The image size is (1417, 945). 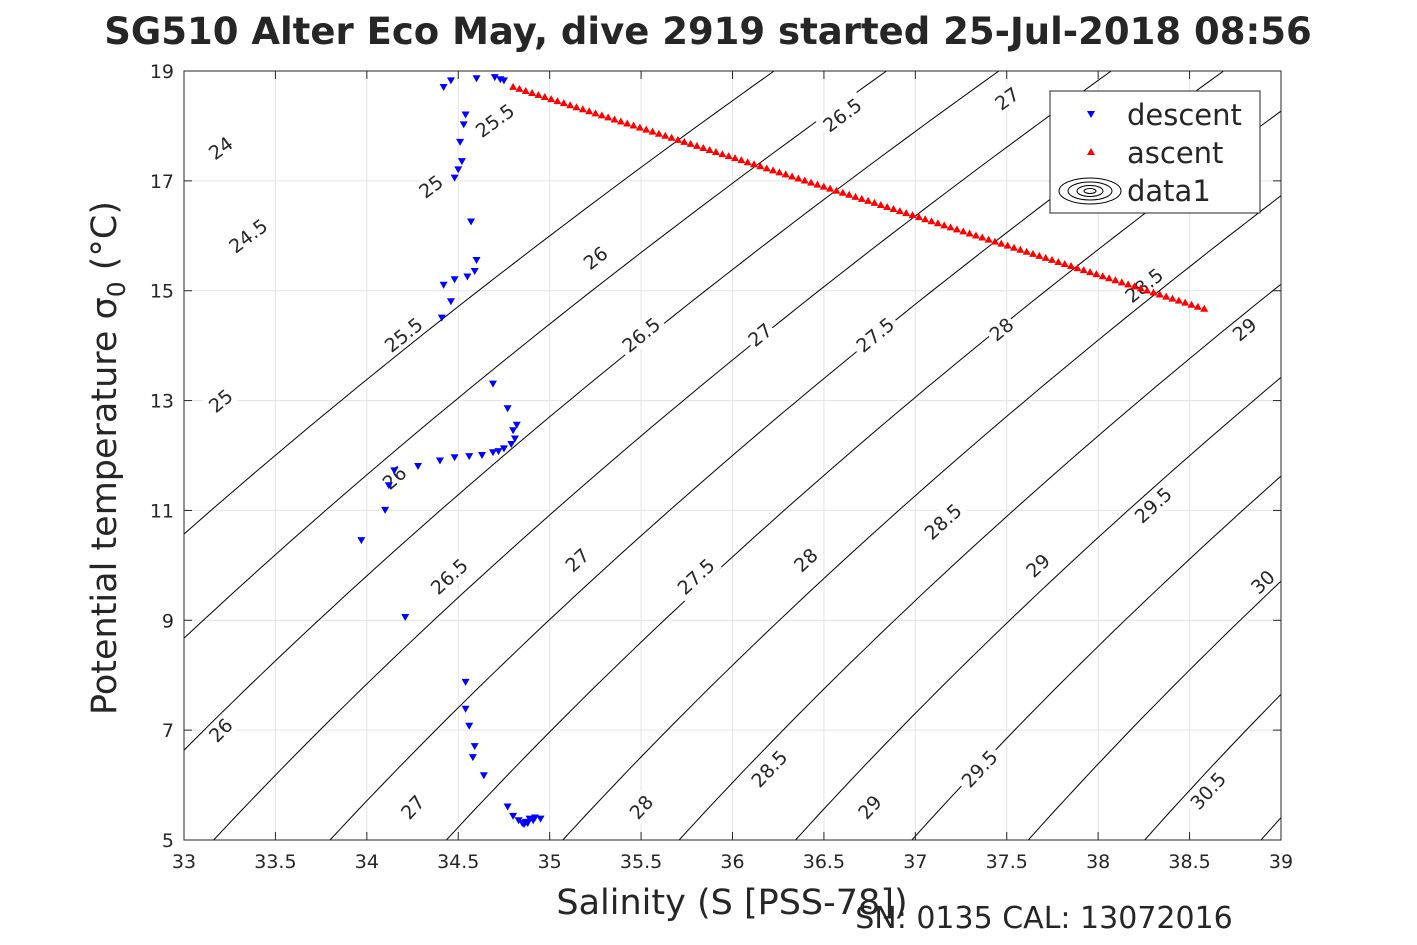 I want to click on x-tick-label: 37.5, so click(x=1007, y=862).